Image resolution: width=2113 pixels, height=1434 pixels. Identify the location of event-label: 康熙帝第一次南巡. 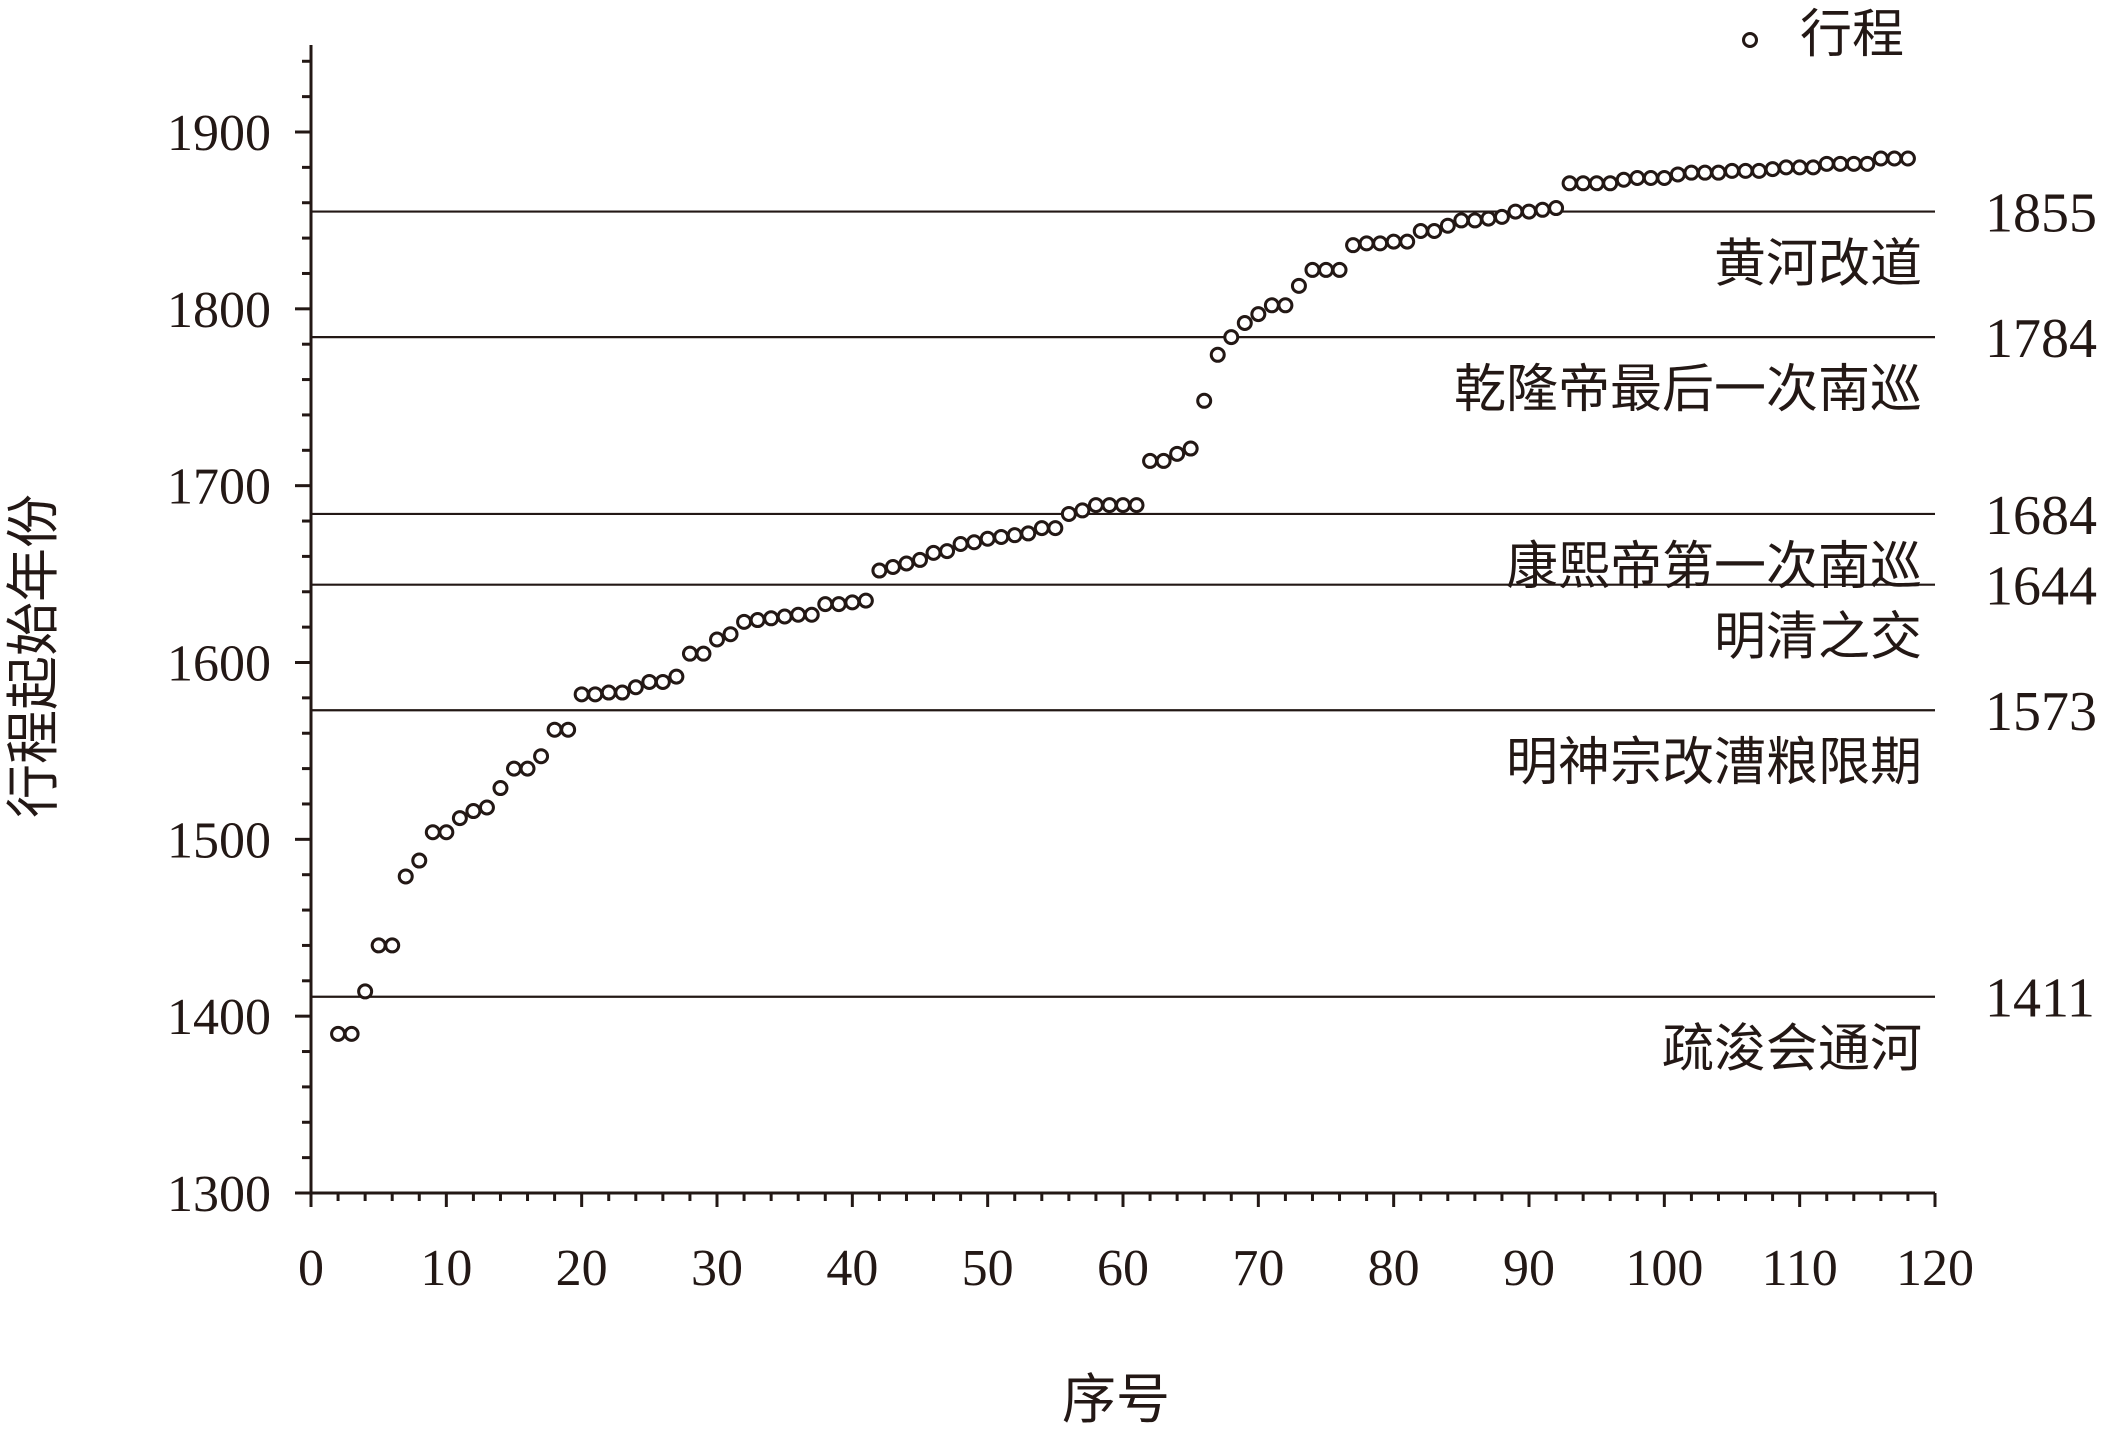
(1714, 567).